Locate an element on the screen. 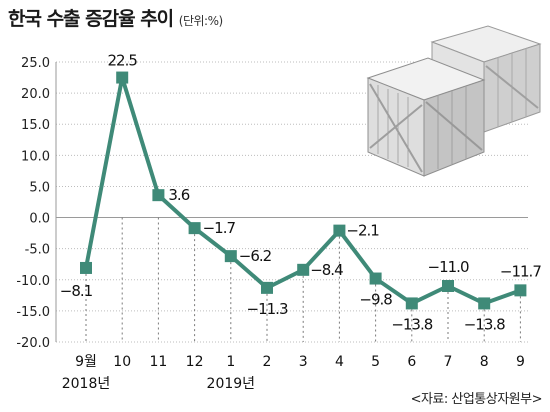 This screenshot has width=550, height=412. x-tick-label: 2 is located at coordinates (267, 362).